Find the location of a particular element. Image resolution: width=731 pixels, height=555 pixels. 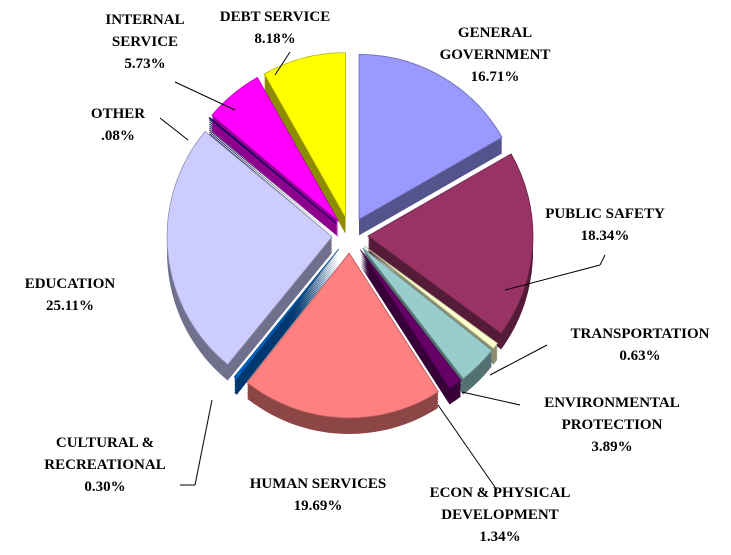

slice-label: EDUCATION 25.11% is located at coordinates (70, 295).